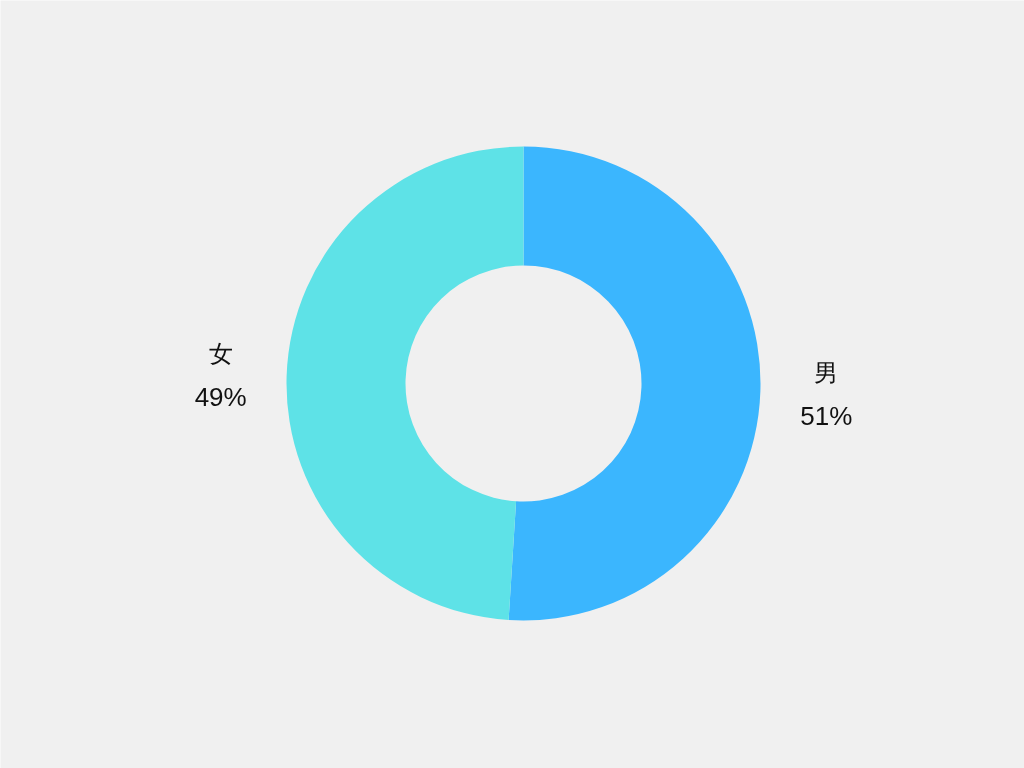  What do you see at coordinates (826, 373) in the screenshot?
I see `slice-label: 男` at bounding box center [826, 373].